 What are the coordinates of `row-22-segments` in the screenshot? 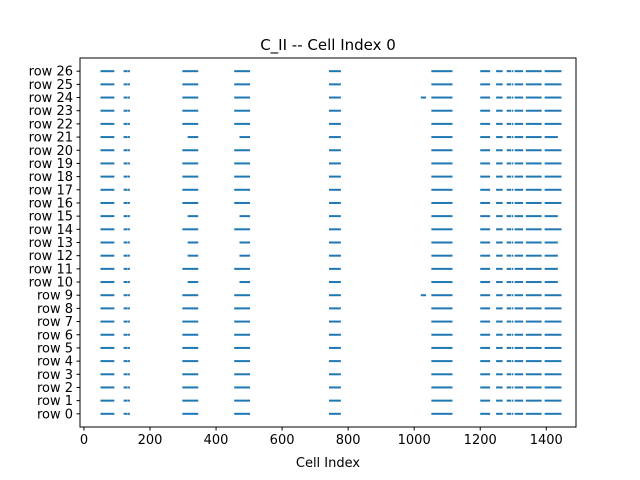 It's located at (331, 123).